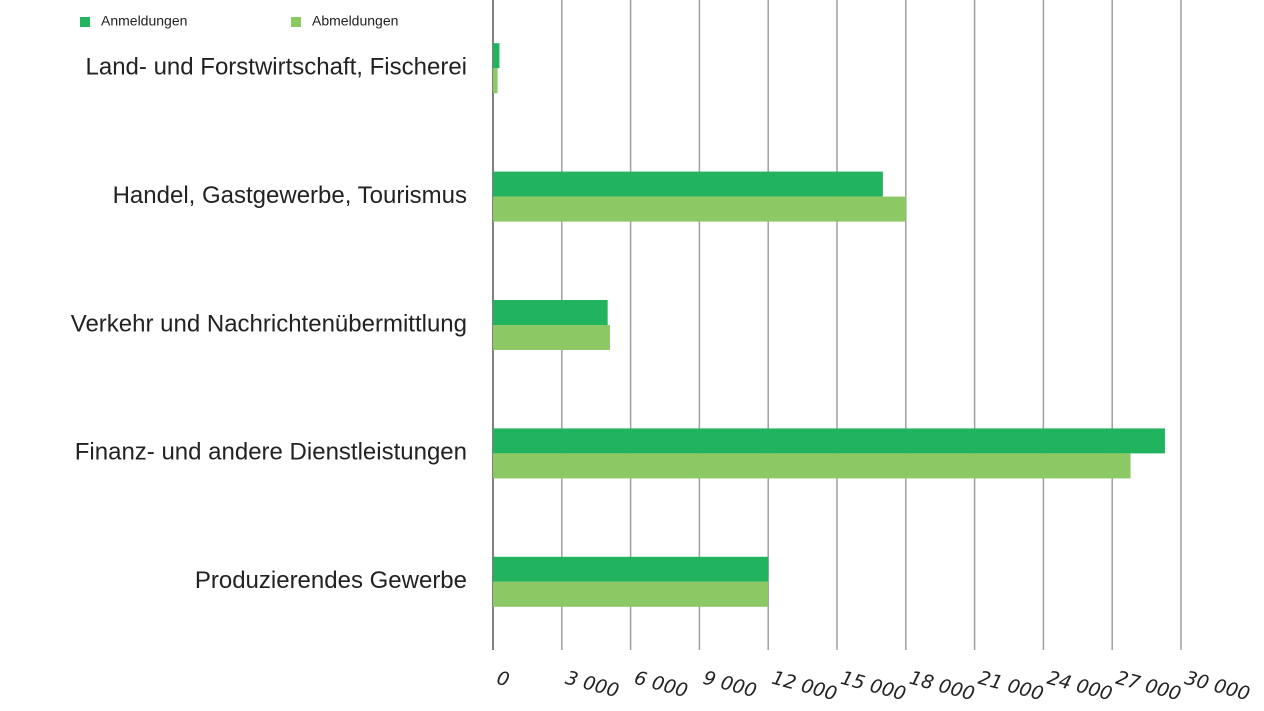 Image resolution: width=1264 pixels, height=711 pixels. I want to click on x-tick-label: 6 000, so click(661, 684).